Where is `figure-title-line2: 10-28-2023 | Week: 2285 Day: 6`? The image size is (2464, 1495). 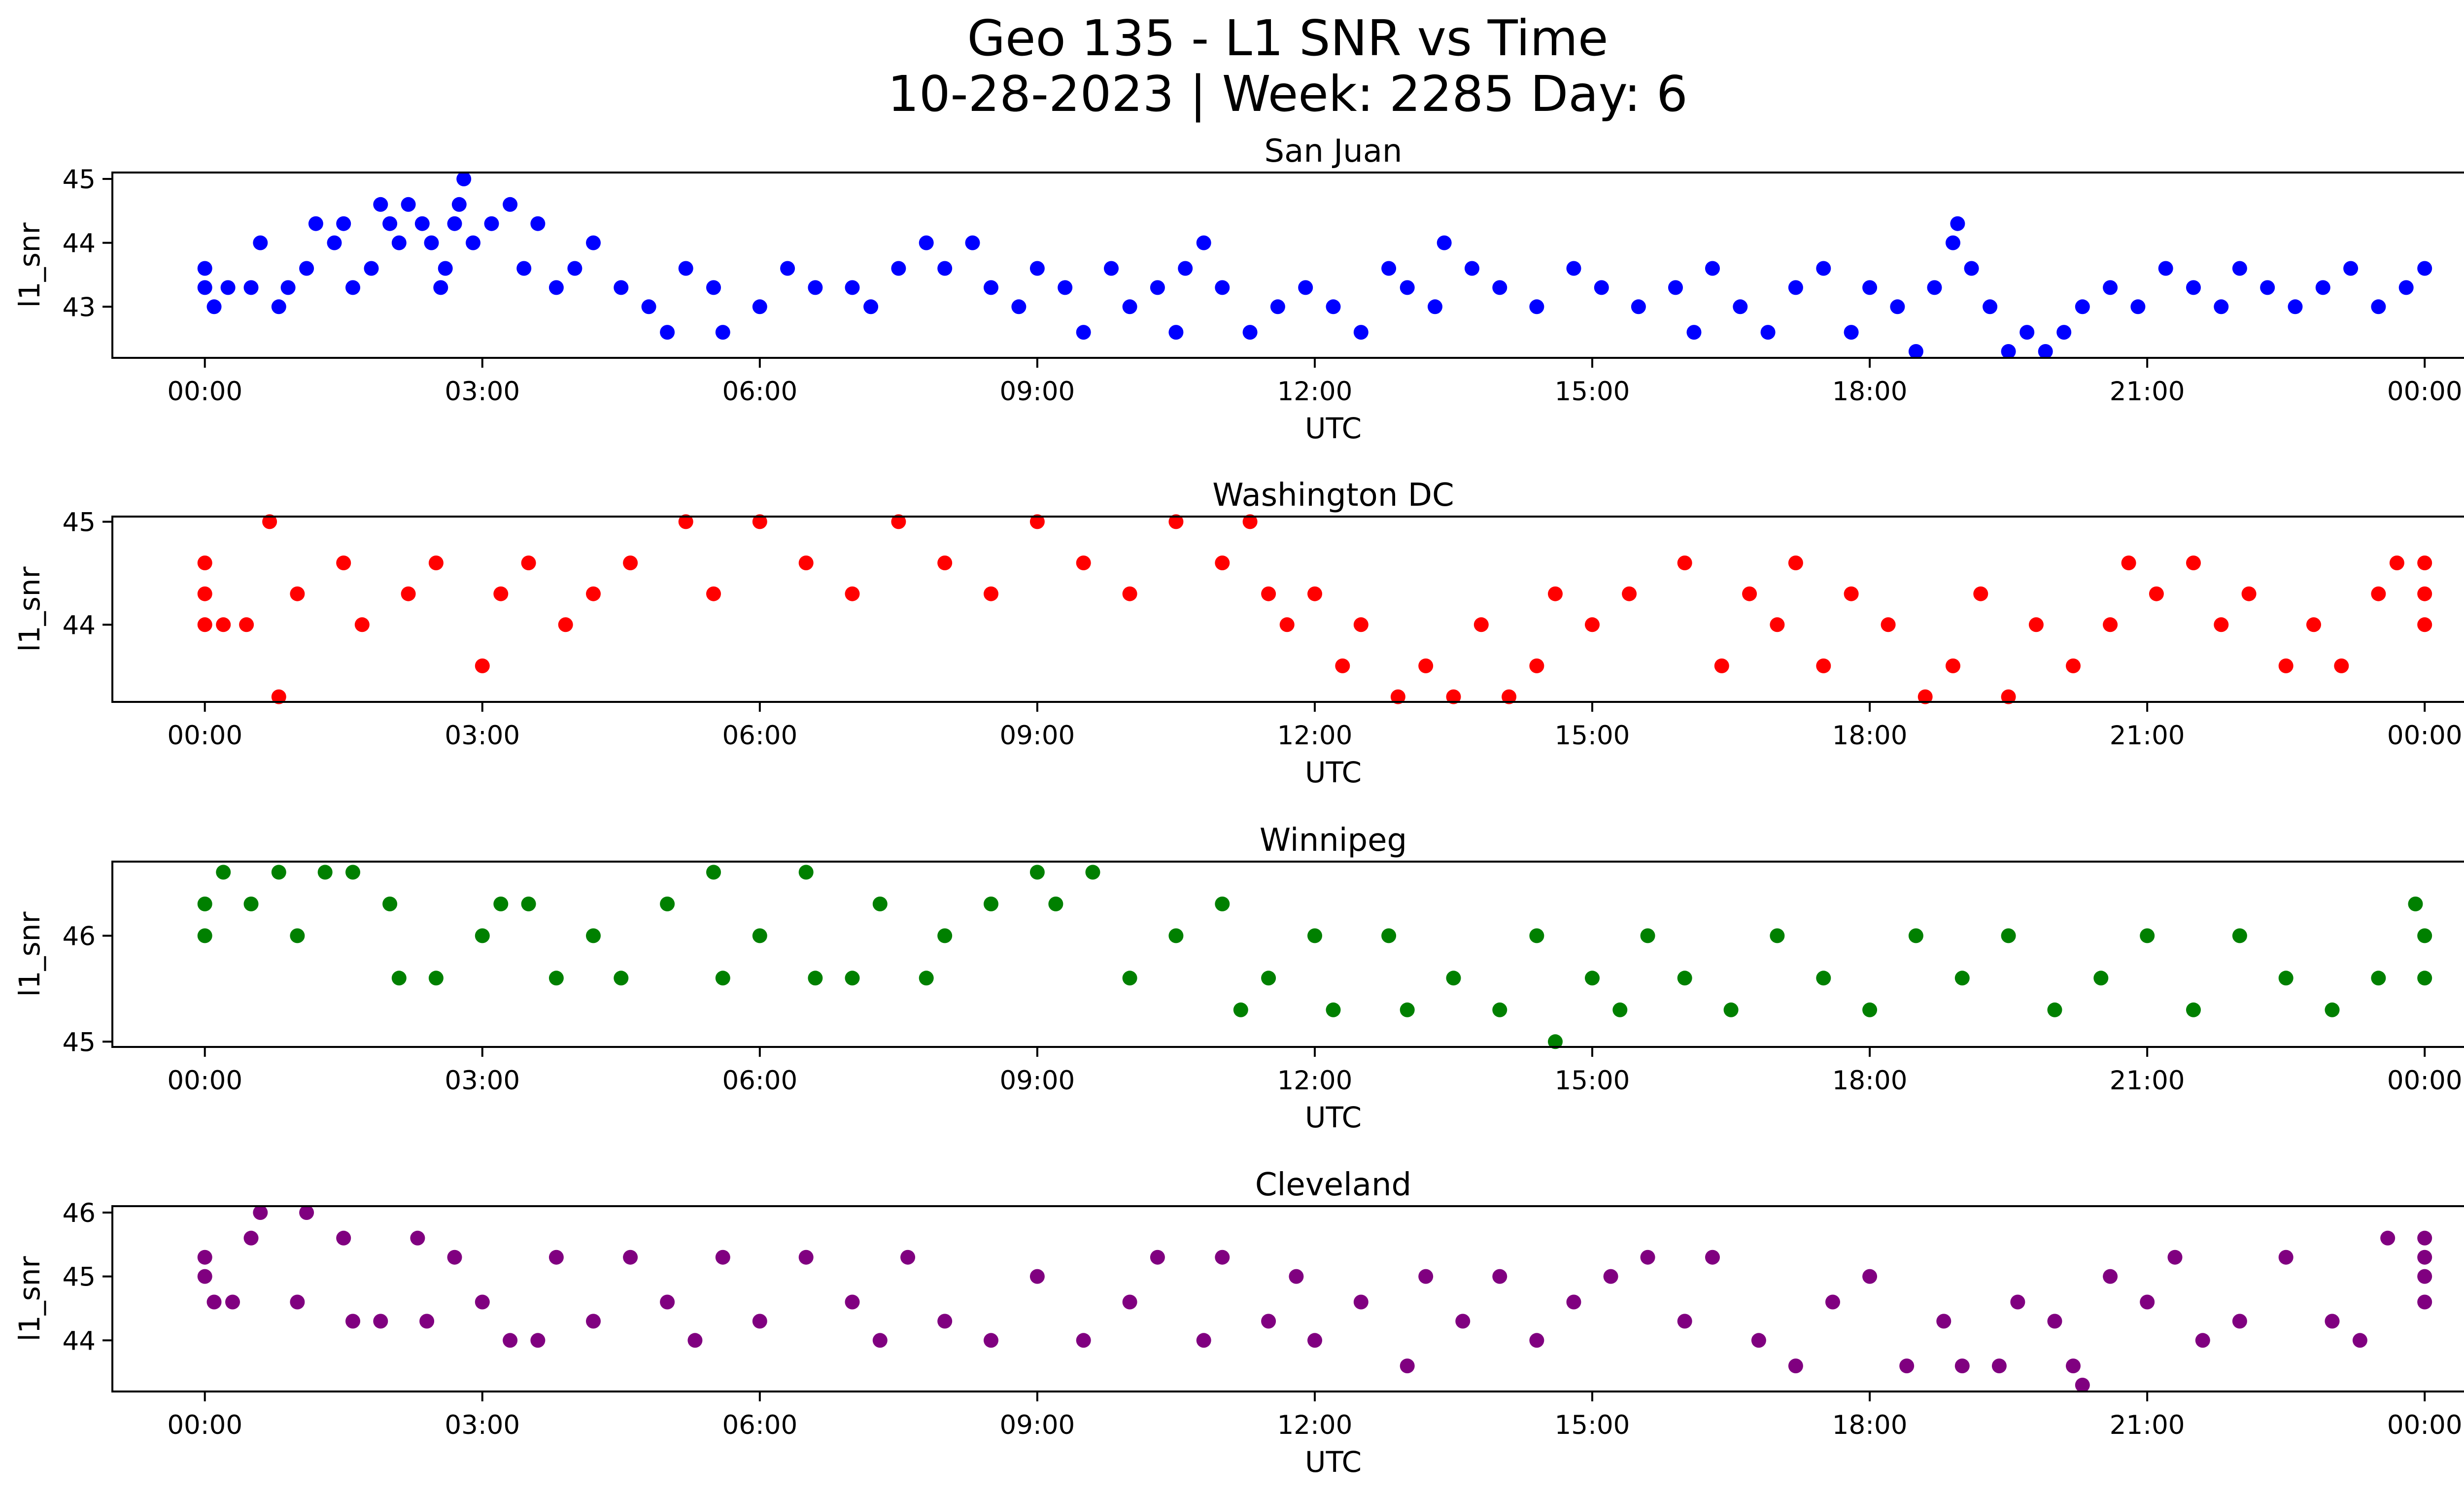
figure-title-line2: 10-28-2023 | Week: 2285 Day: 6 is located at coordinates (1287, 94).